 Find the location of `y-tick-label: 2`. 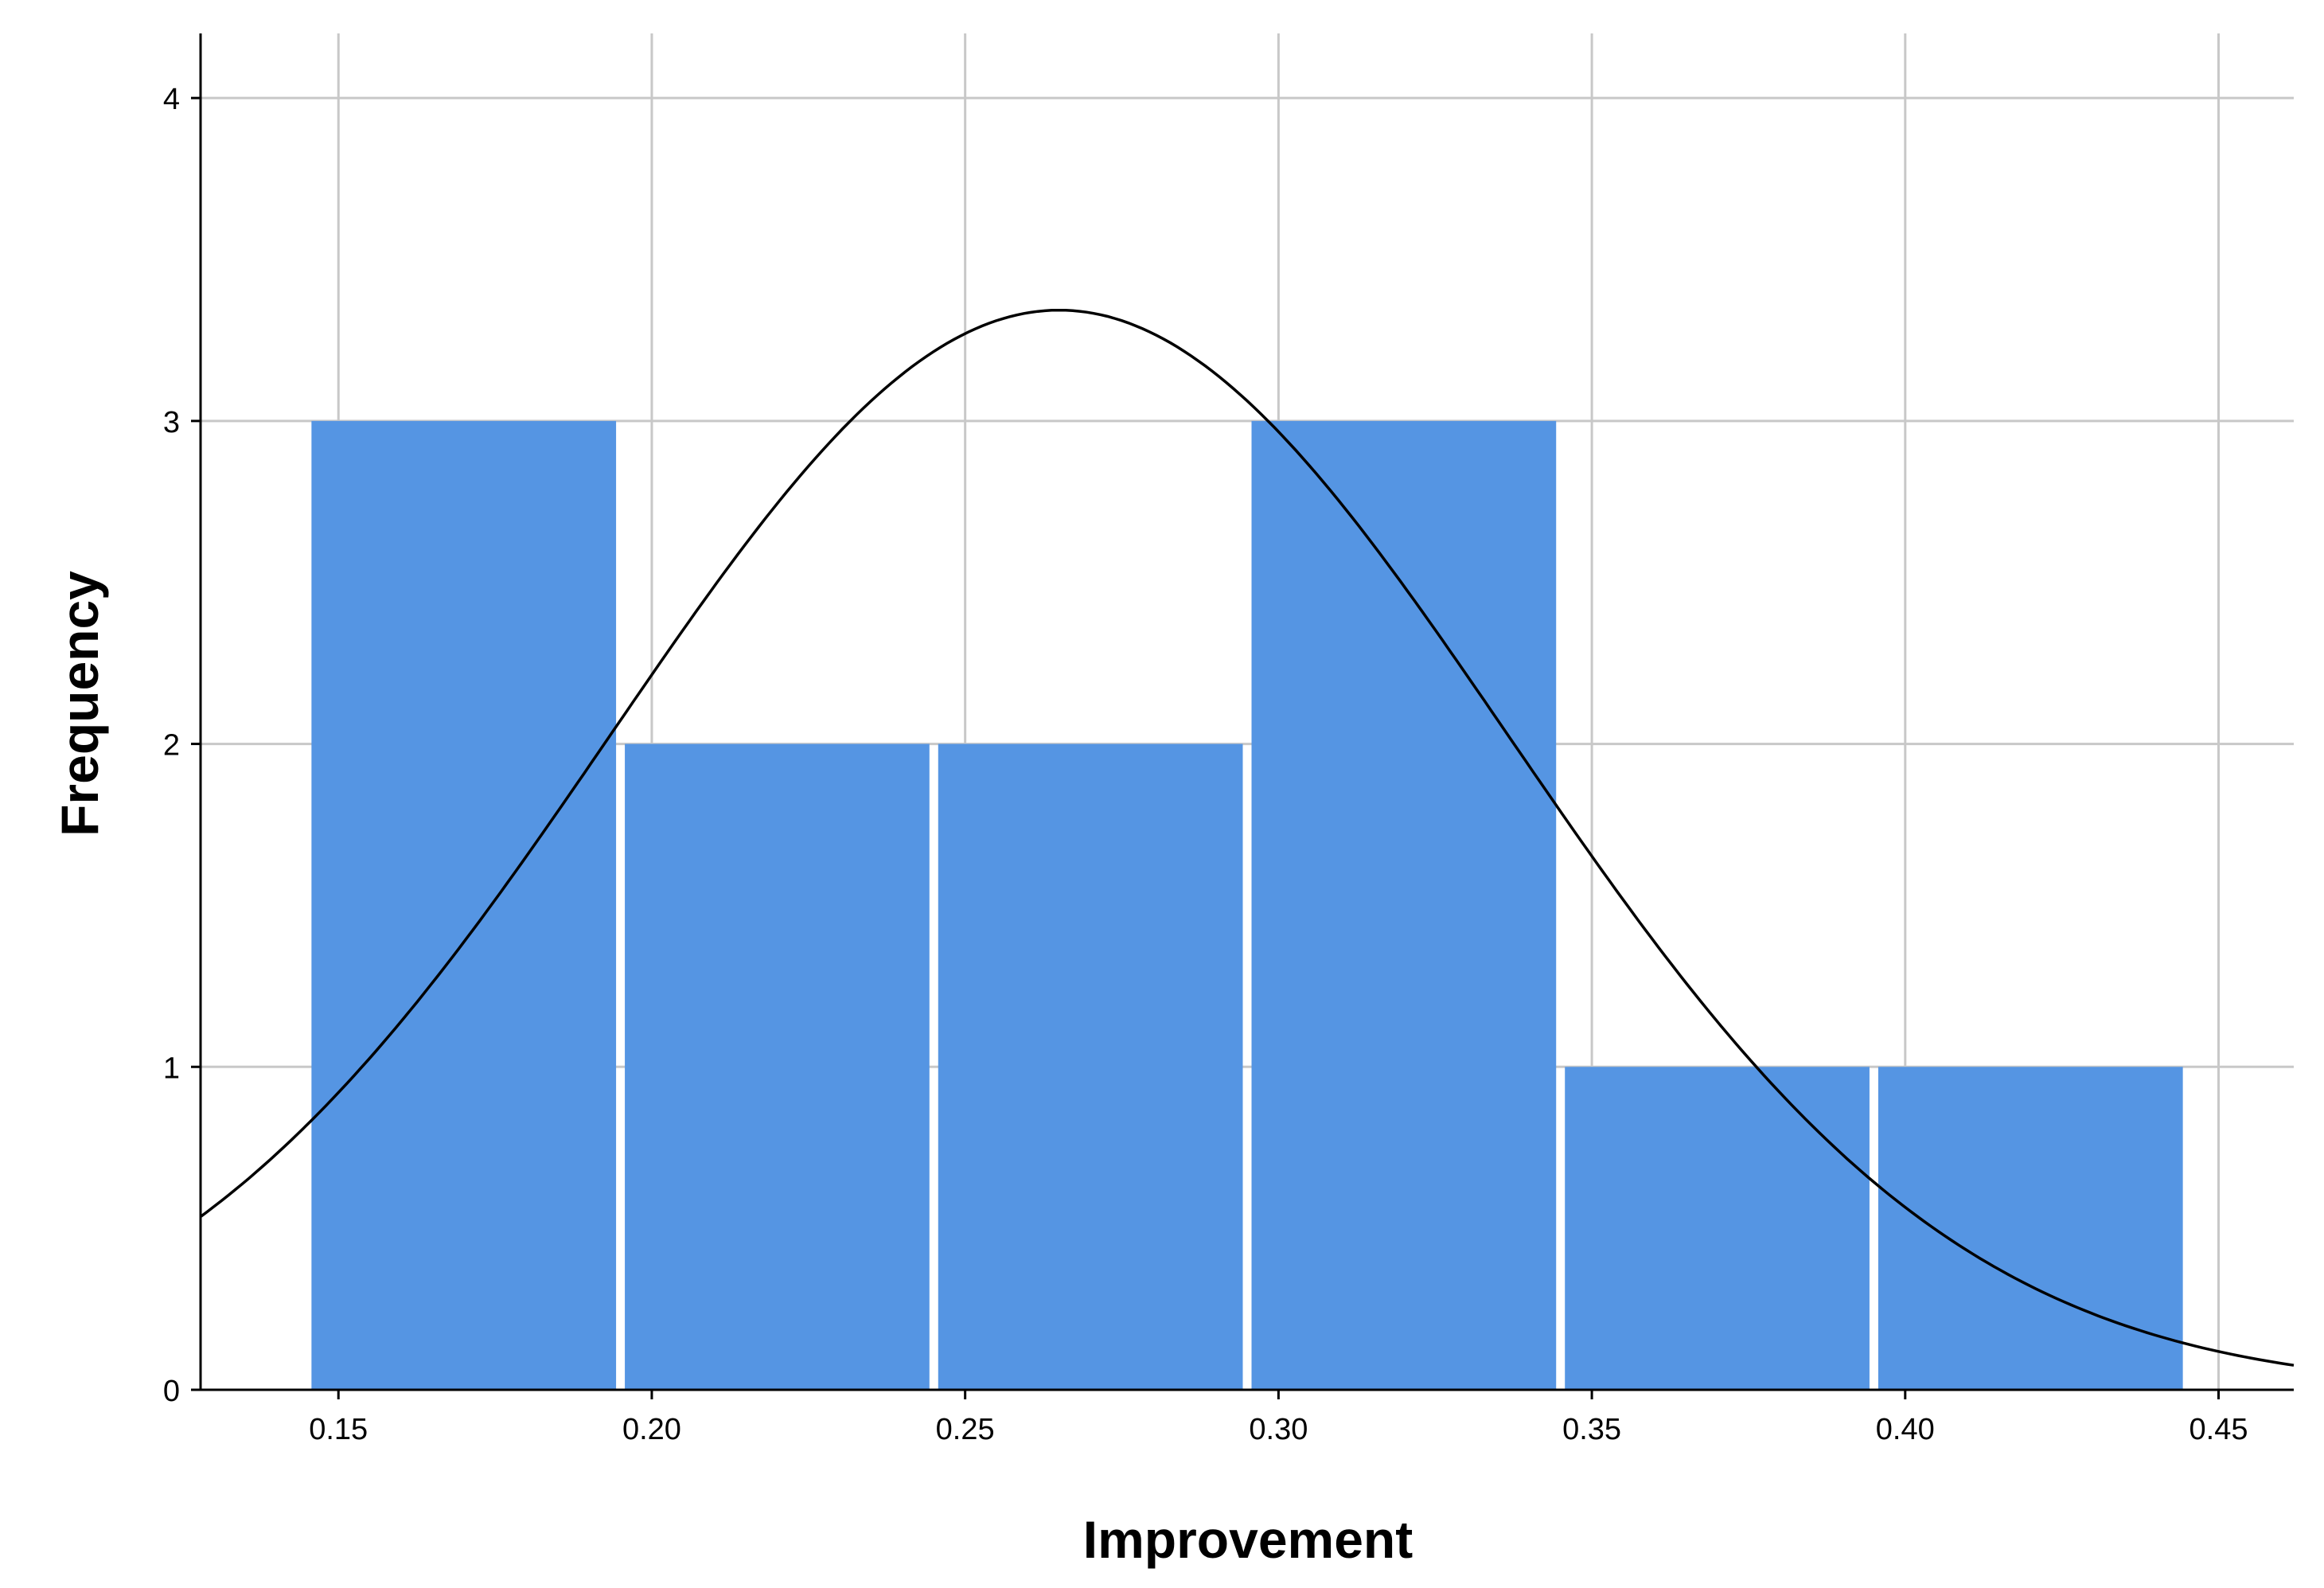

y-tick-label: 2 is located at coordinates (171, 746).